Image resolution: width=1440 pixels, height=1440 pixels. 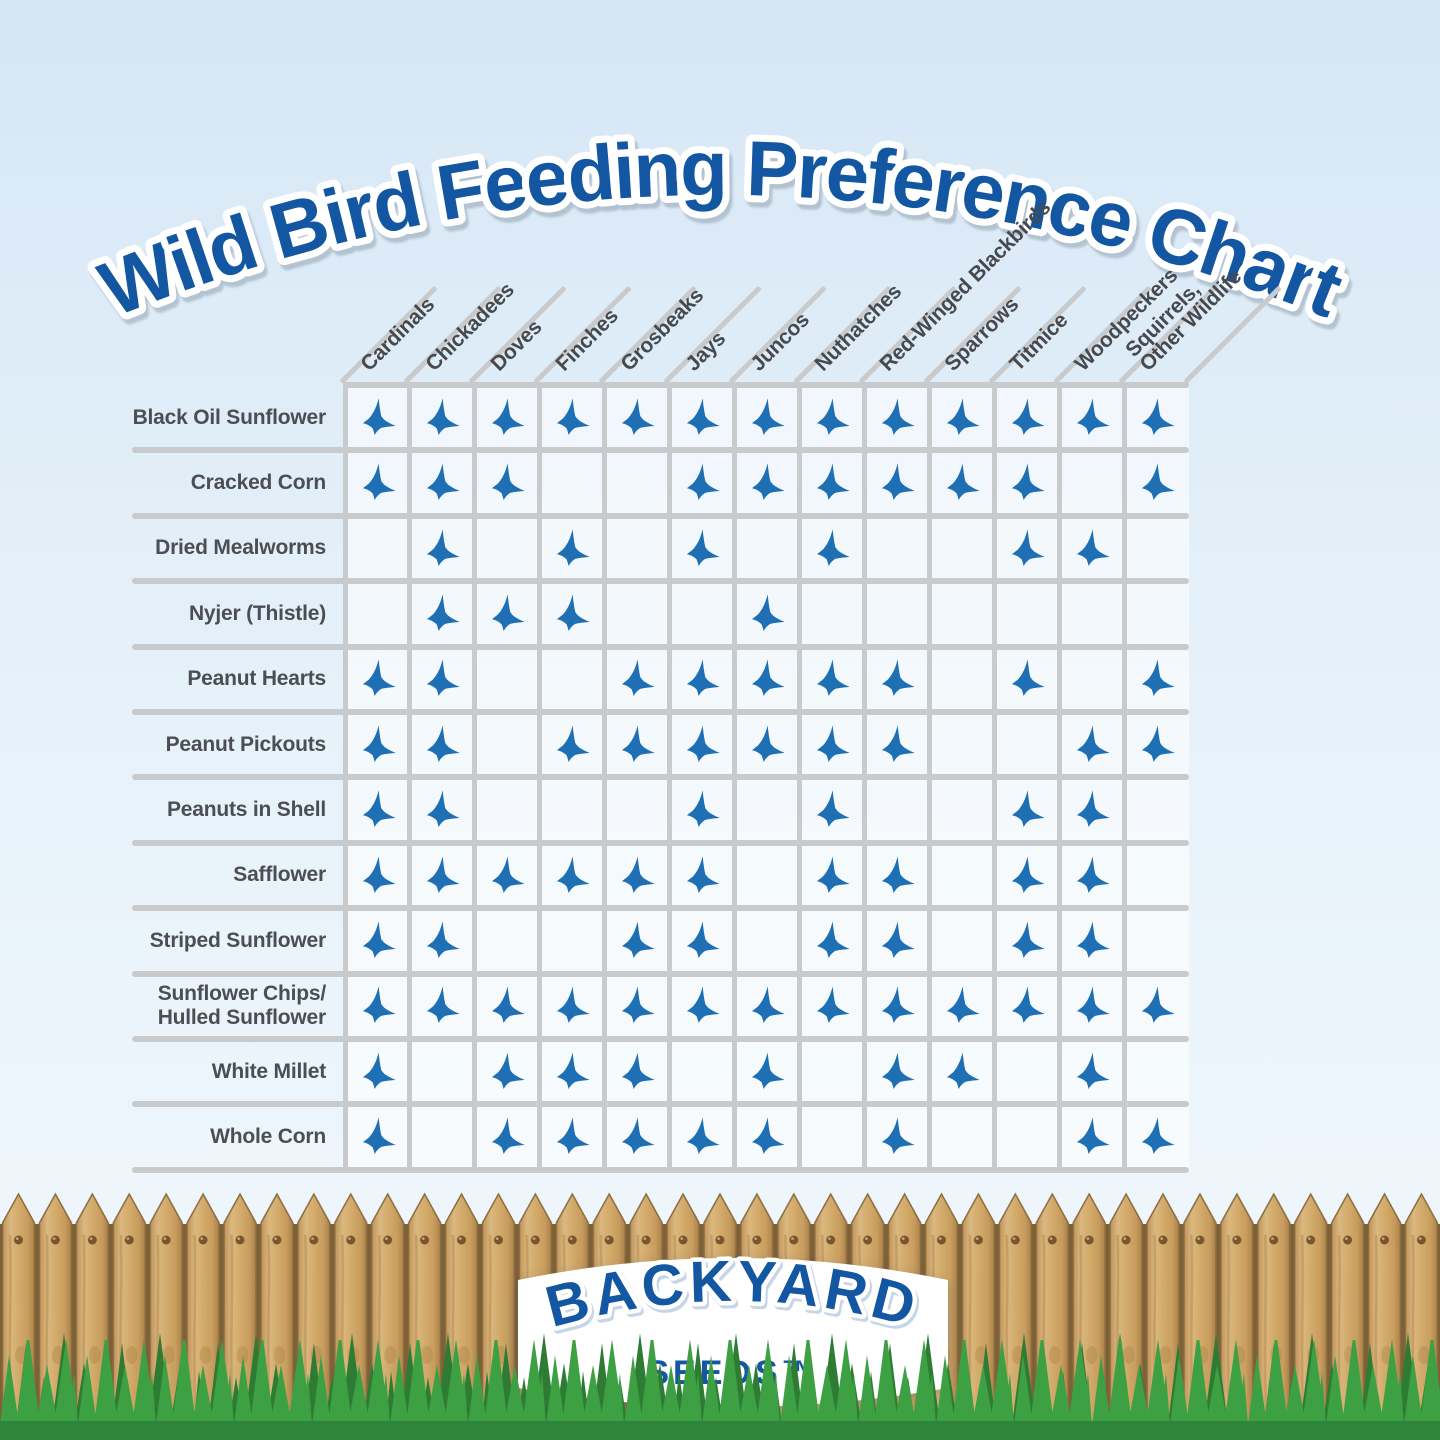 I want to click on row-label: Striped Sunflower, so click(x=237, y=940).